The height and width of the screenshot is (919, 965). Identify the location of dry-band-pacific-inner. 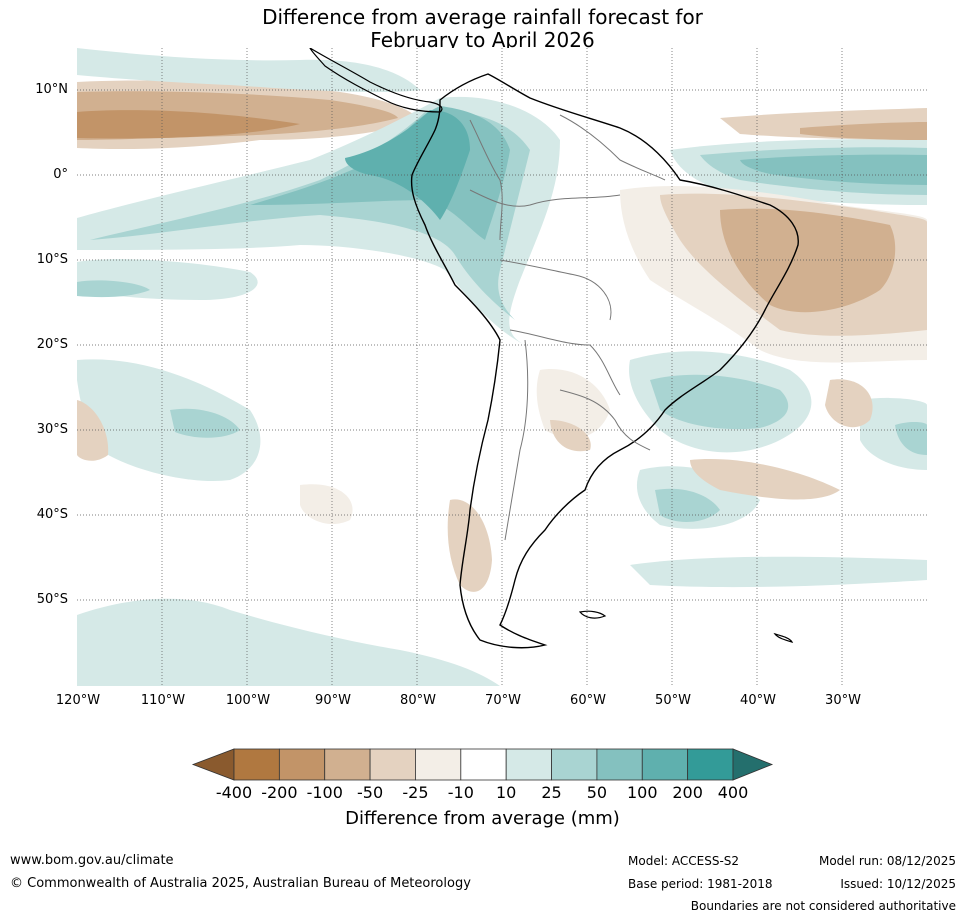
(188, 124).